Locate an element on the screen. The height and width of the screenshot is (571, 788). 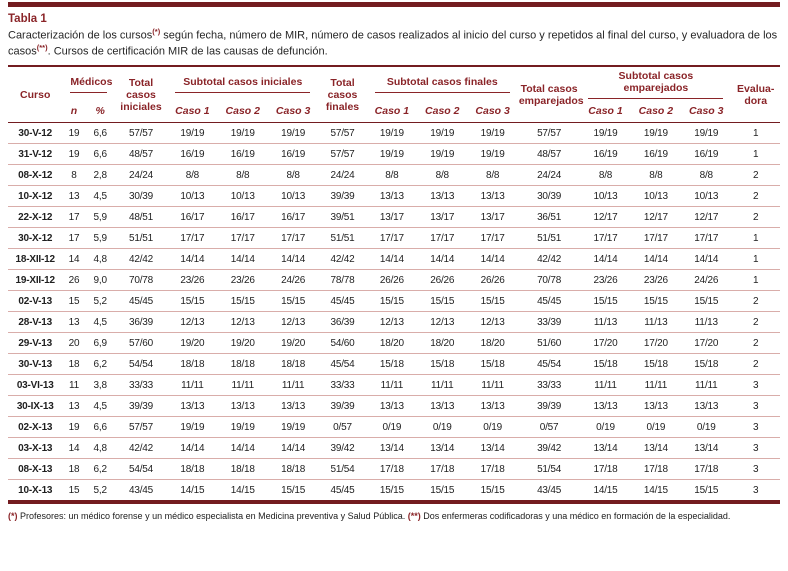
table-cell: 24/26 is located at coordinates (293, 280).